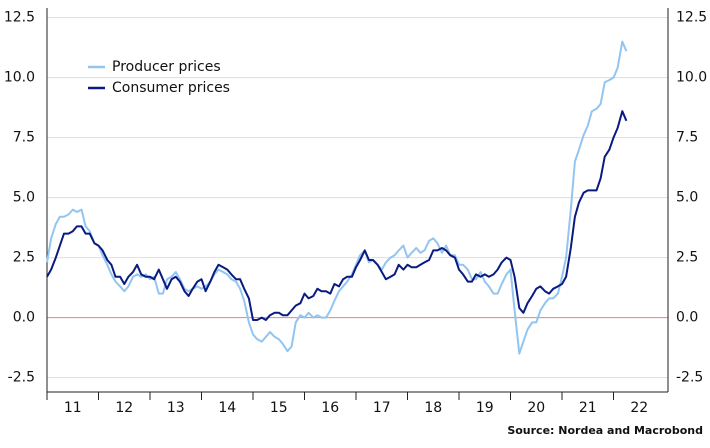  Describe the element at coordinates (485, 408) in the screenshot. I see `x-tick-label: 19` at that location.